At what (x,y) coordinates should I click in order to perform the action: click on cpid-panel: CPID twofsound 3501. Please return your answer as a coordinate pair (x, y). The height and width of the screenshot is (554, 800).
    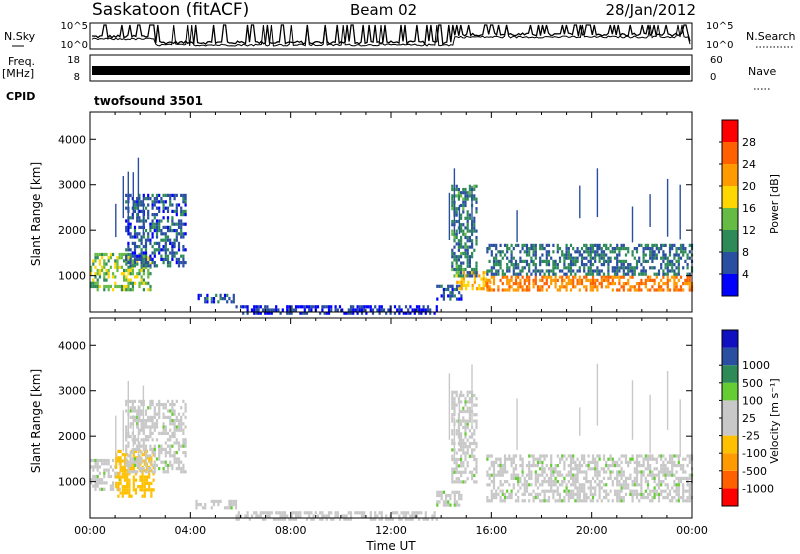
    Looking at the image, I should click on (104, 99).